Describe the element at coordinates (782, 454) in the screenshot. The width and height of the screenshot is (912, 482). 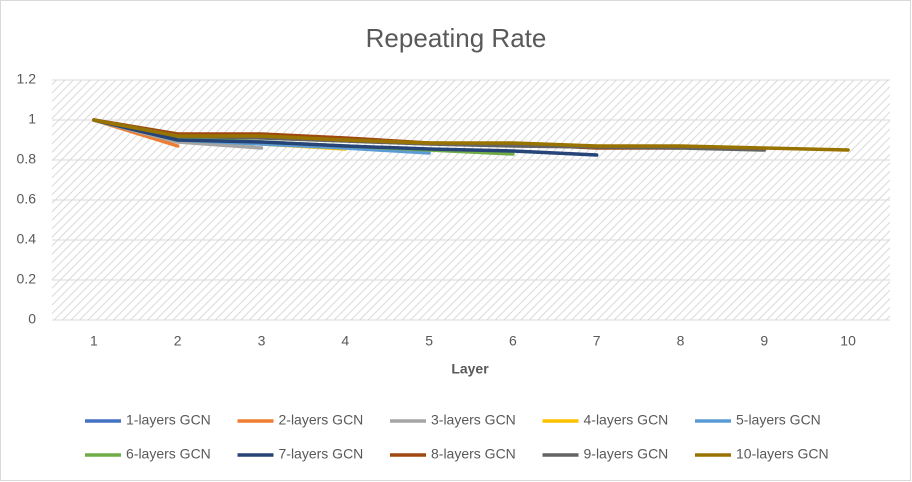
I see `legend-label: 10-layers GCN` at that location.